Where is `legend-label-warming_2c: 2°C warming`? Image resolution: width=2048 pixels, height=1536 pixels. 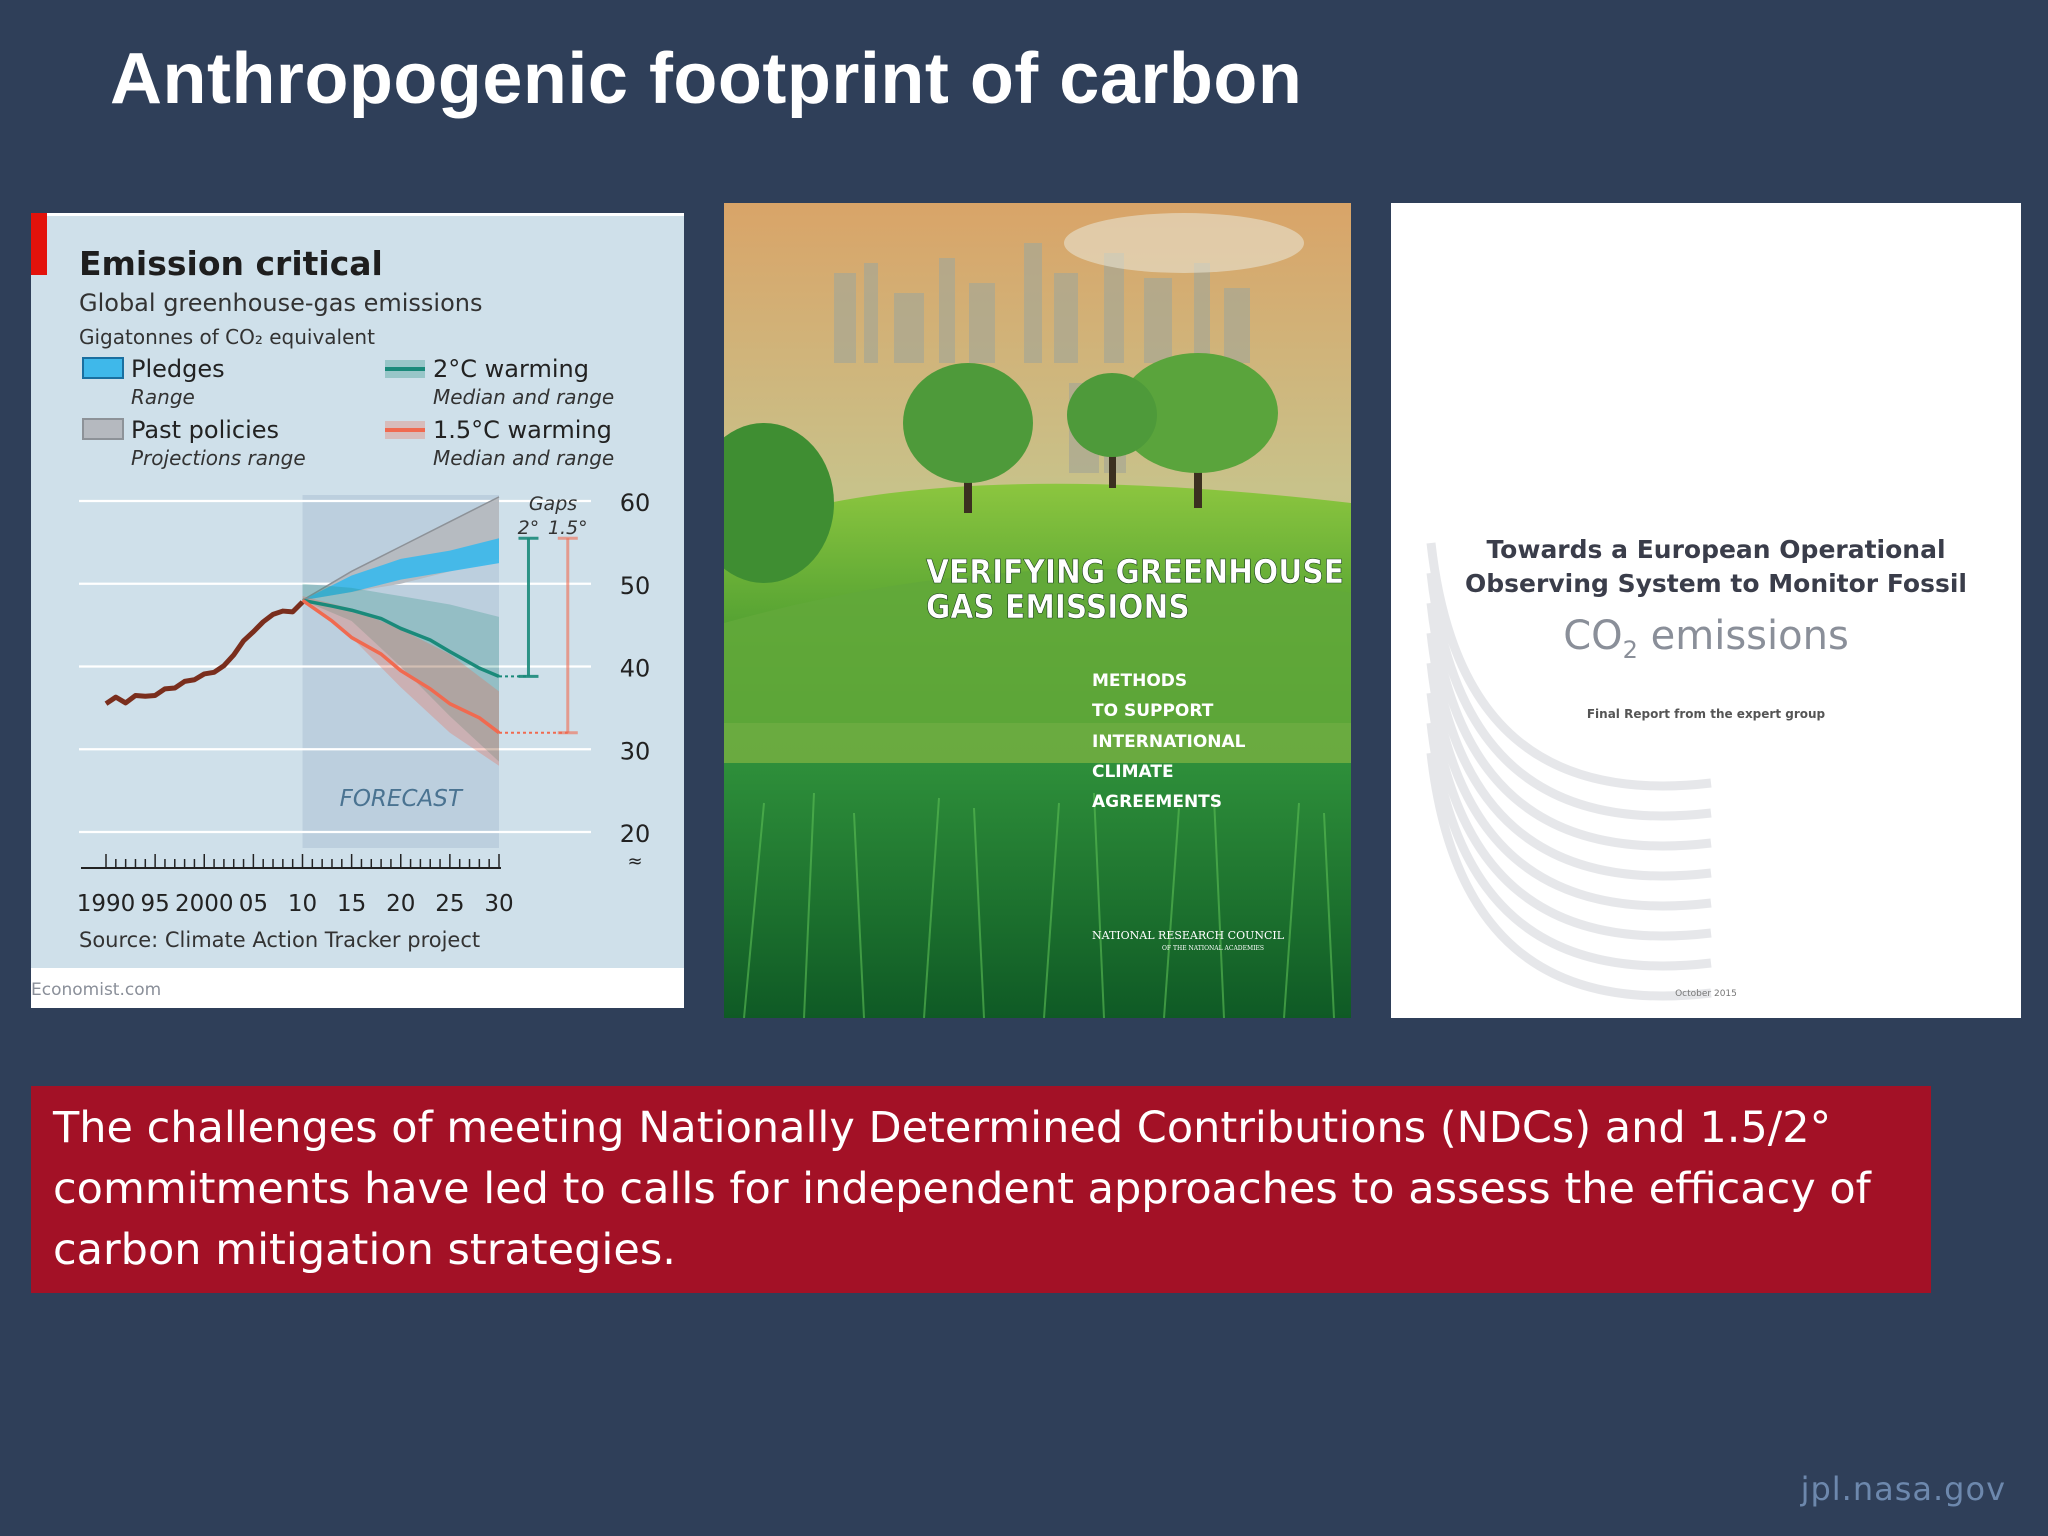 legend-label-warming_2c: 2°C warming is located at coordinates (511, 369).